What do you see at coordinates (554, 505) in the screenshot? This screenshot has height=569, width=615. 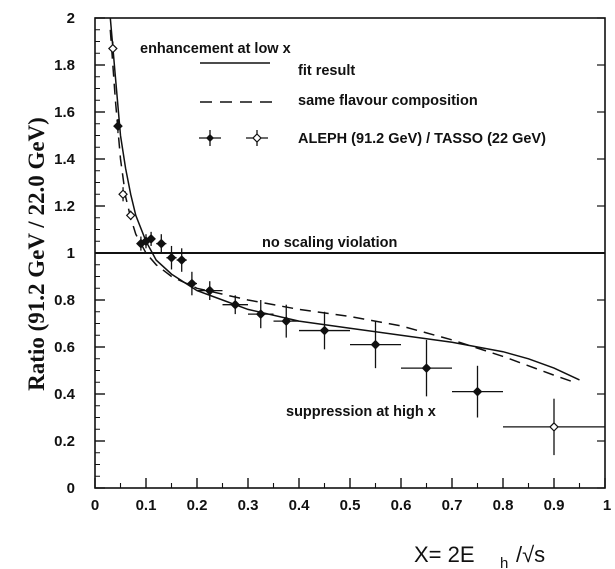 I see `x-tick-label: 0.9` at bounding box center [554, 505].